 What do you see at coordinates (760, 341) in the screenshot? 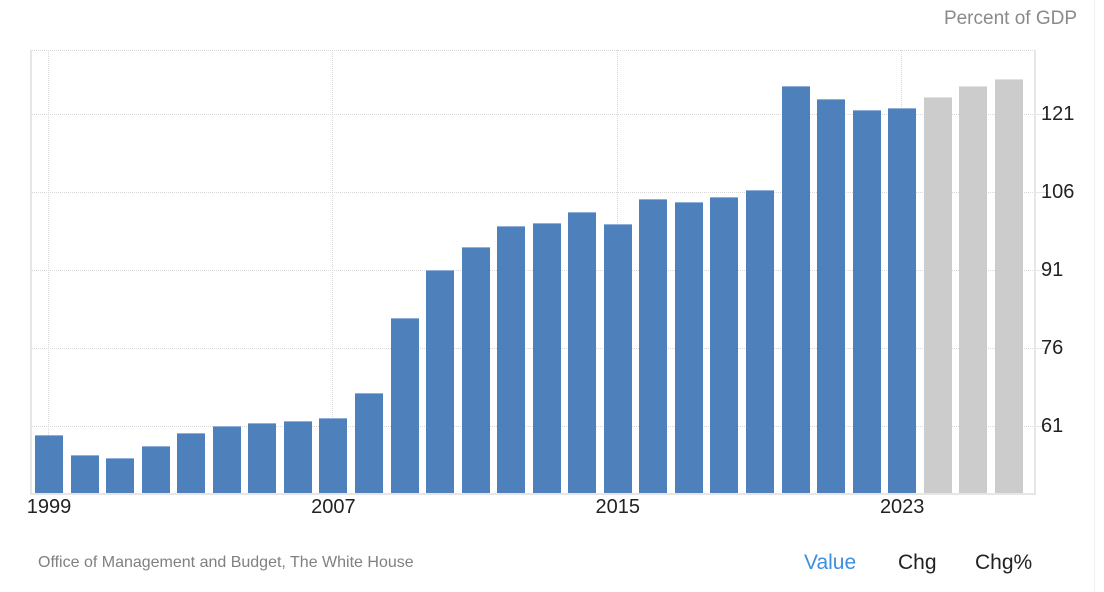
I see `bar-2019` at bounding box center [760, 341].